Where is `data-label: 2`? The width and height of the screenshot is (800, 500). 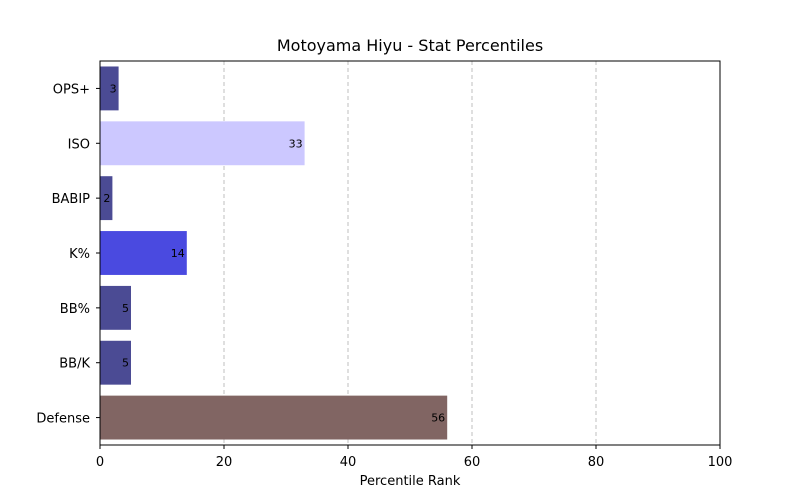
data-label: 2 is located at coordinates (106, 198).